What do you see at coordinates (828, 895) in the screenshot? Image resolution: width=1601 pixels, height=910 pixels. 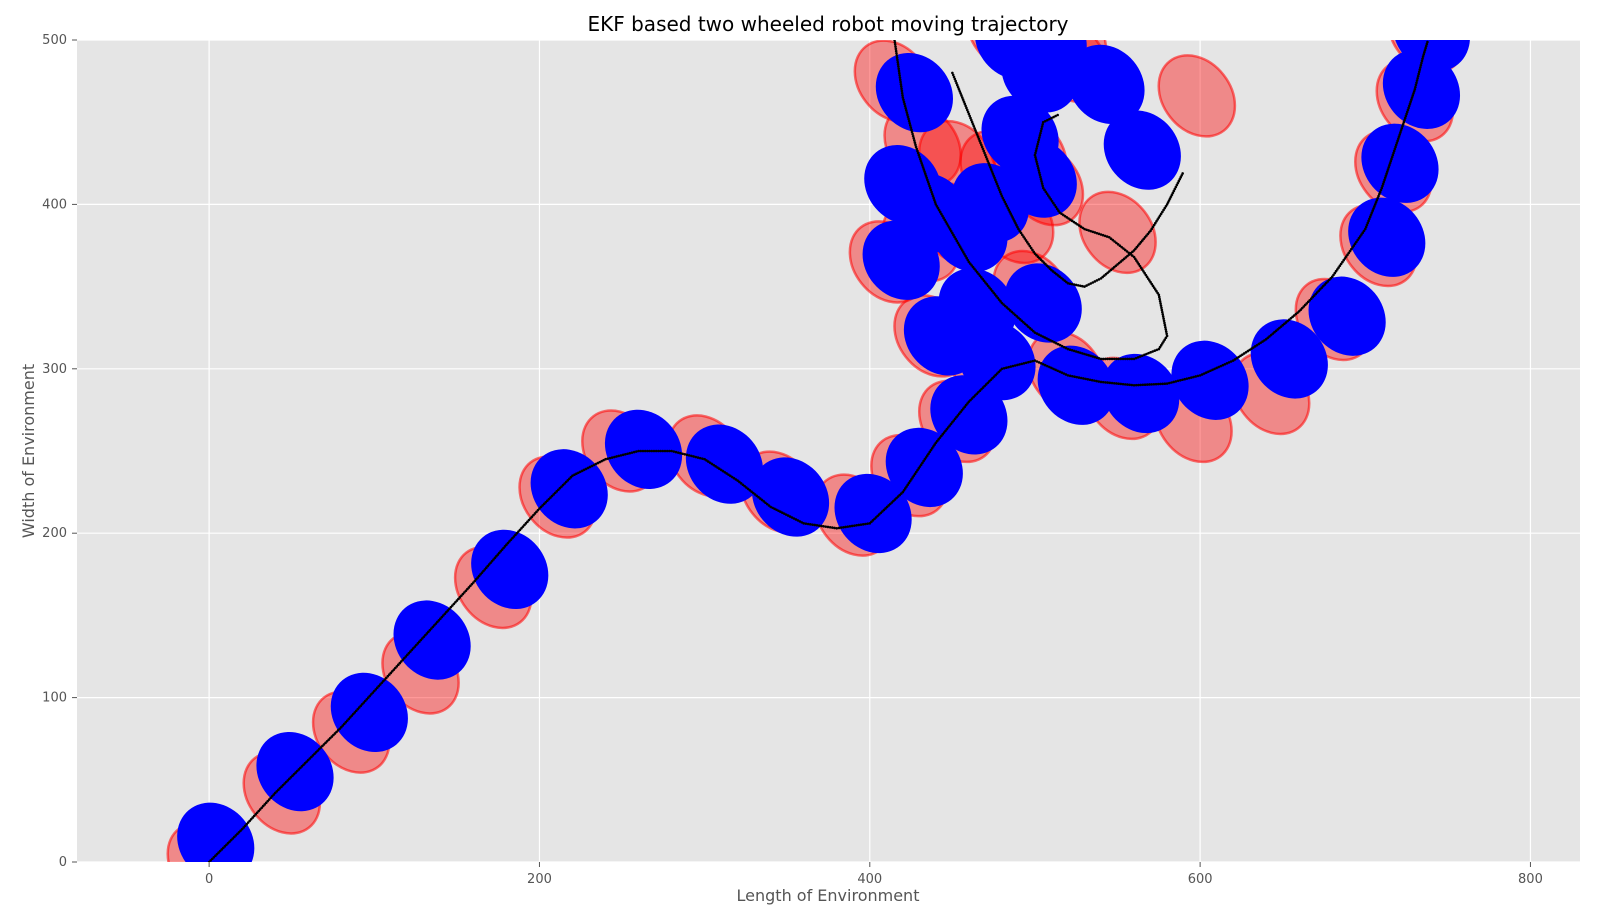 I see `x-axis-label: Length of Environment` at bounding box center [828, 895].